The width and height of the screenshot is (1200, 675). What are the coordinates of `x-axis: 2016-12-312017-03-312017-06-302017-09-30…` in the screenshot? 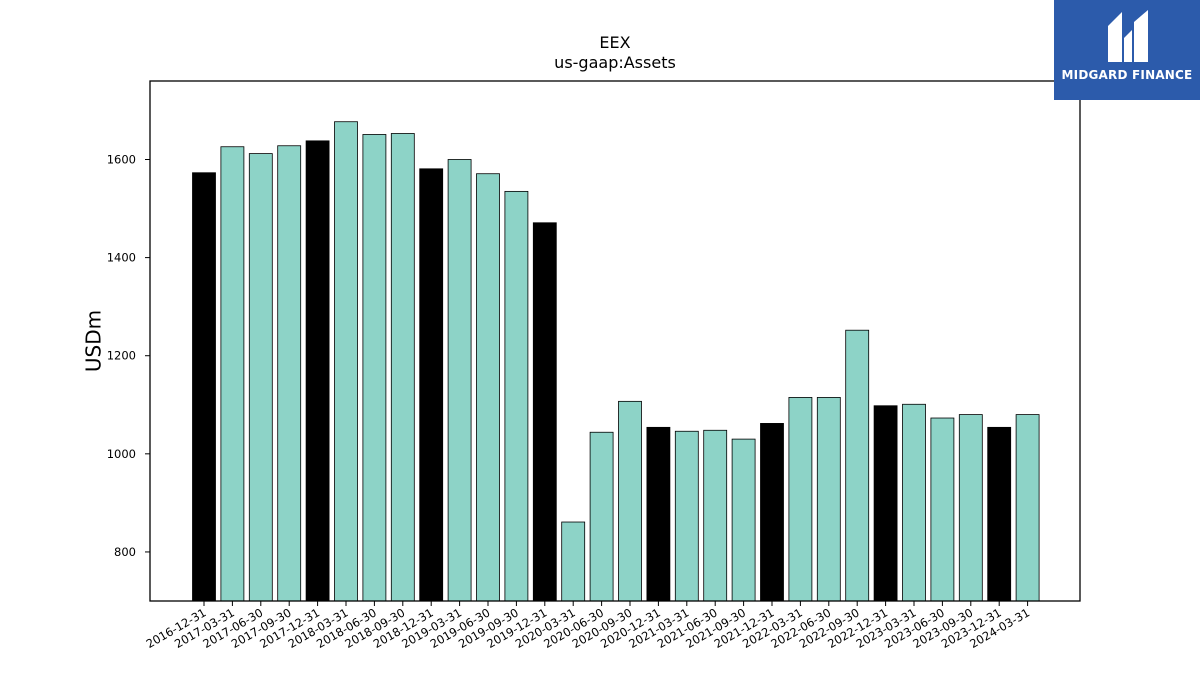 It's located at (588, 626).